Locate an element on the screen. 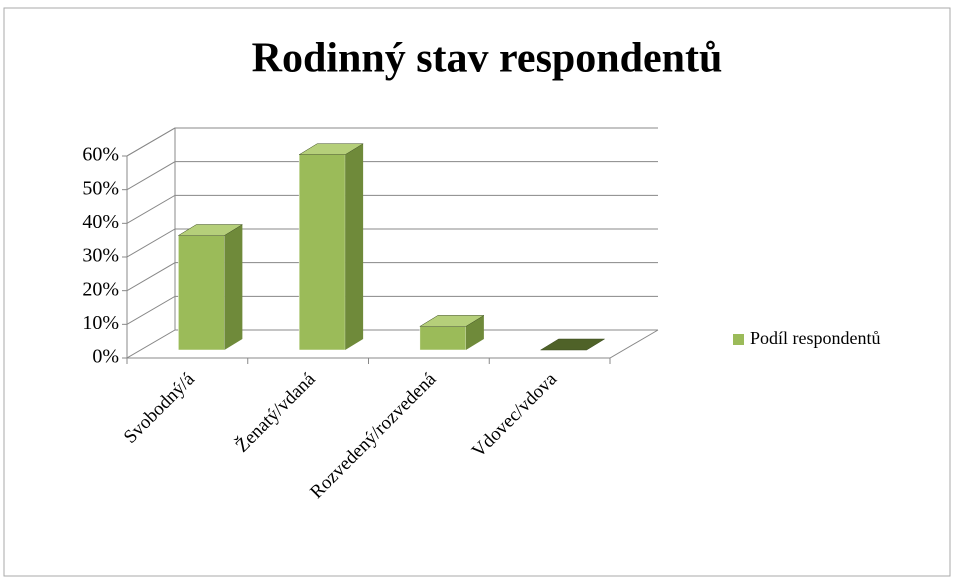 The width and height of the screenshot is (954, 580). y-tick-label: 50% is located at coordinates (100, 188).